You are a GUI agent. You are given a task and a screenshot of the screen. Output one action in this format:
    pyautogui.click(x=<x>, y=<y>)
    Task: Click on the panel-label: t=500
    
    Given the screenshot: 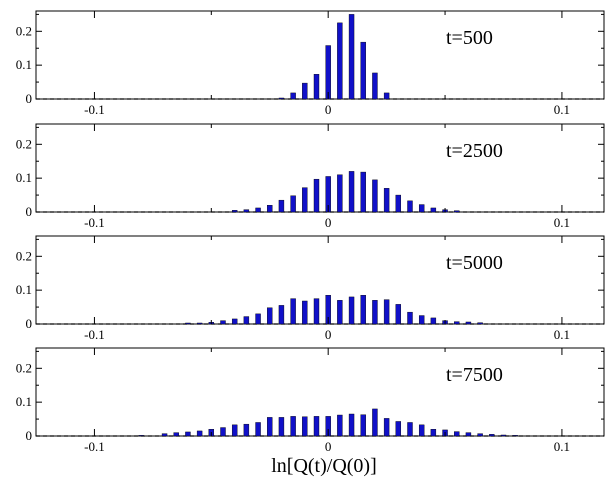 What is the action you would take?
    pyautogui.click(x=469, y=38)
    